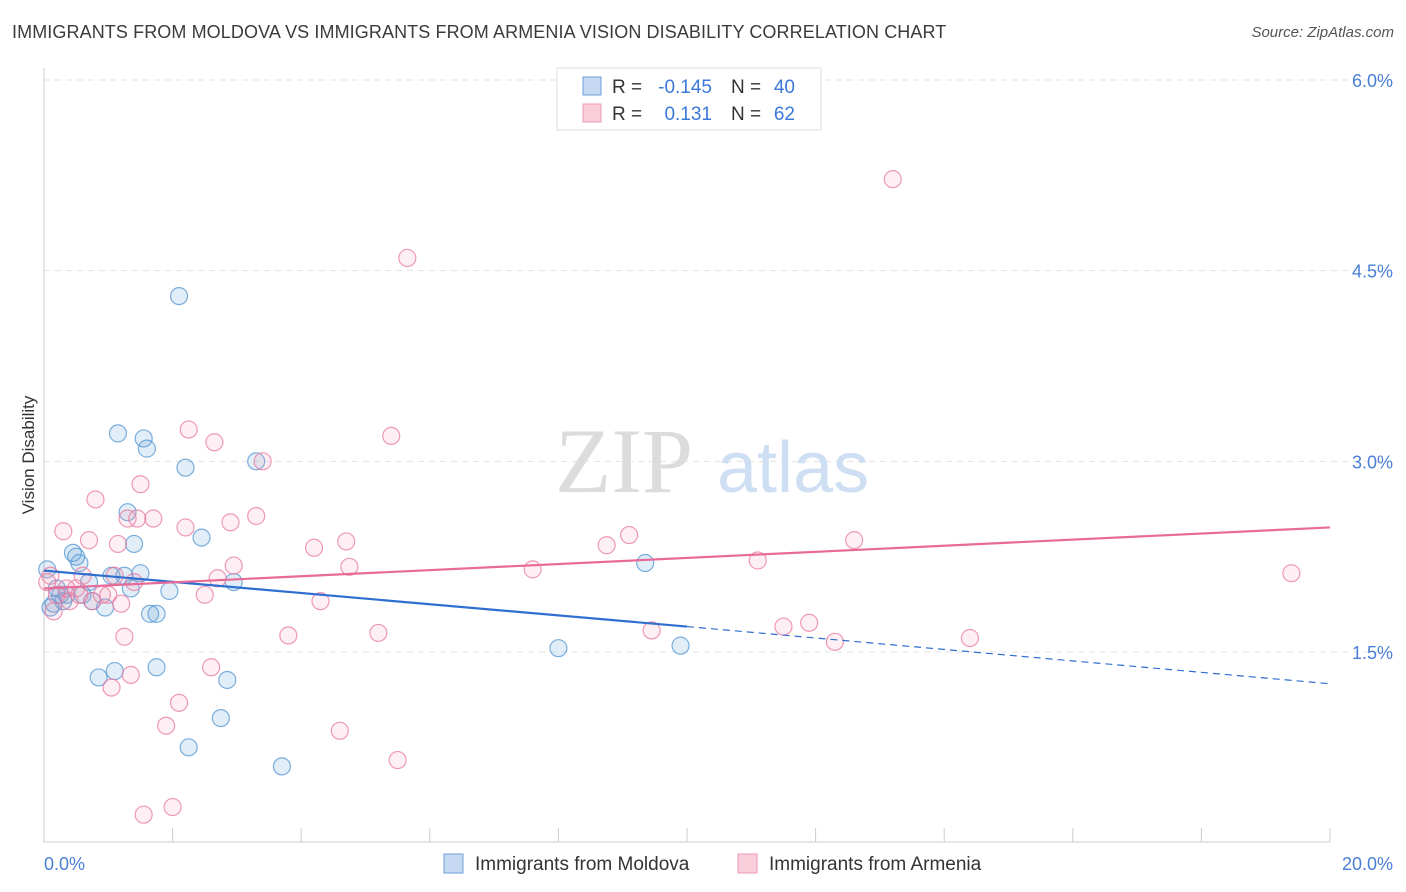  What do you see at coordinates (1372, 367) in the screenshot?
I see `y-axis-tick-labels: 1.5% 3.0% 4.5% 6.0%` at bounding box center [1372, 367].